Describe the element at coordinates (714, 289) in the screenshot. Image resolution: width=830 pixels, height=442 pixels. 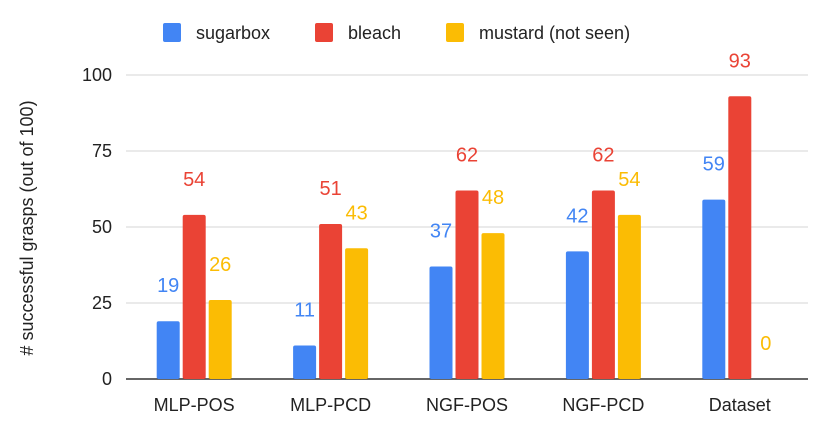
I see `bar-sugarbox-dataset` at that location.